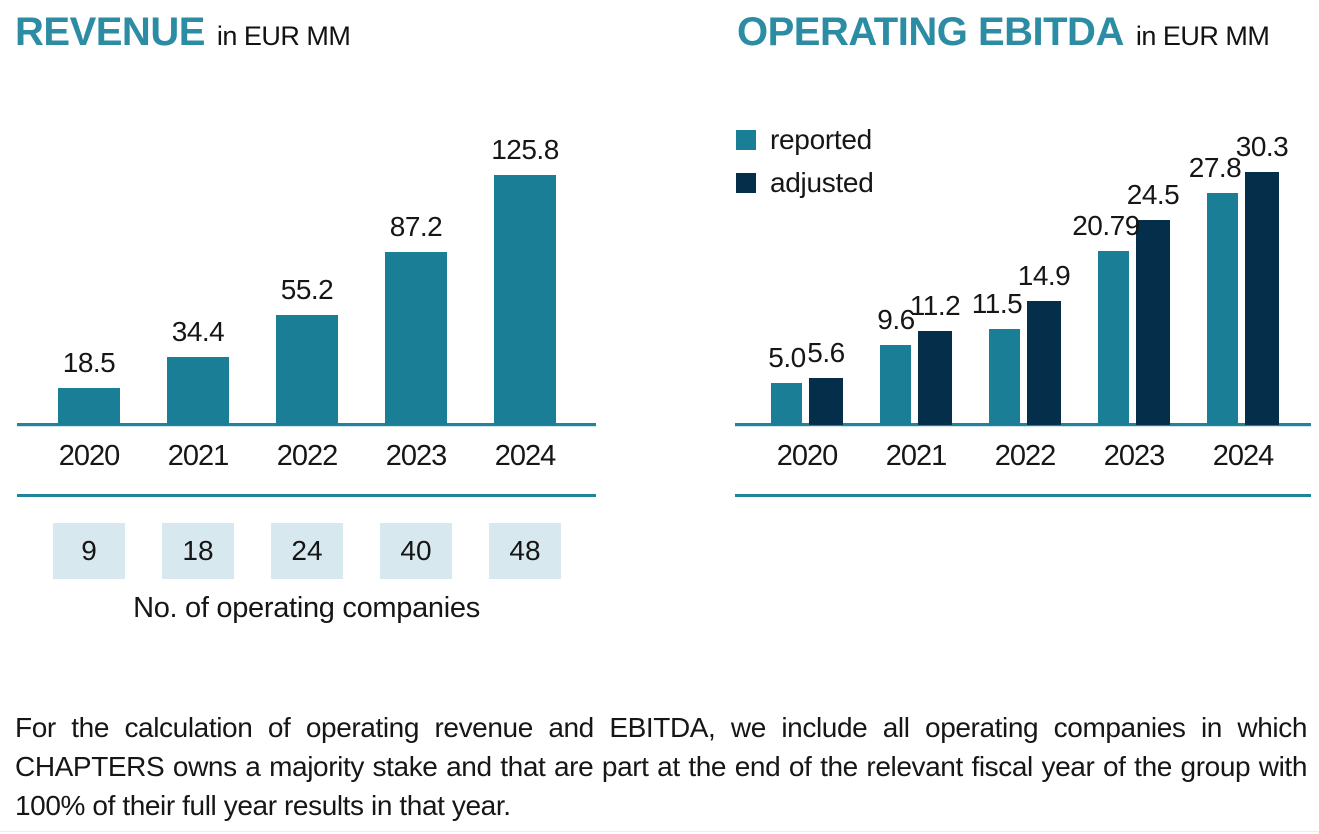  I want to click on revenue-year-label: 2020, so click(89, 456).